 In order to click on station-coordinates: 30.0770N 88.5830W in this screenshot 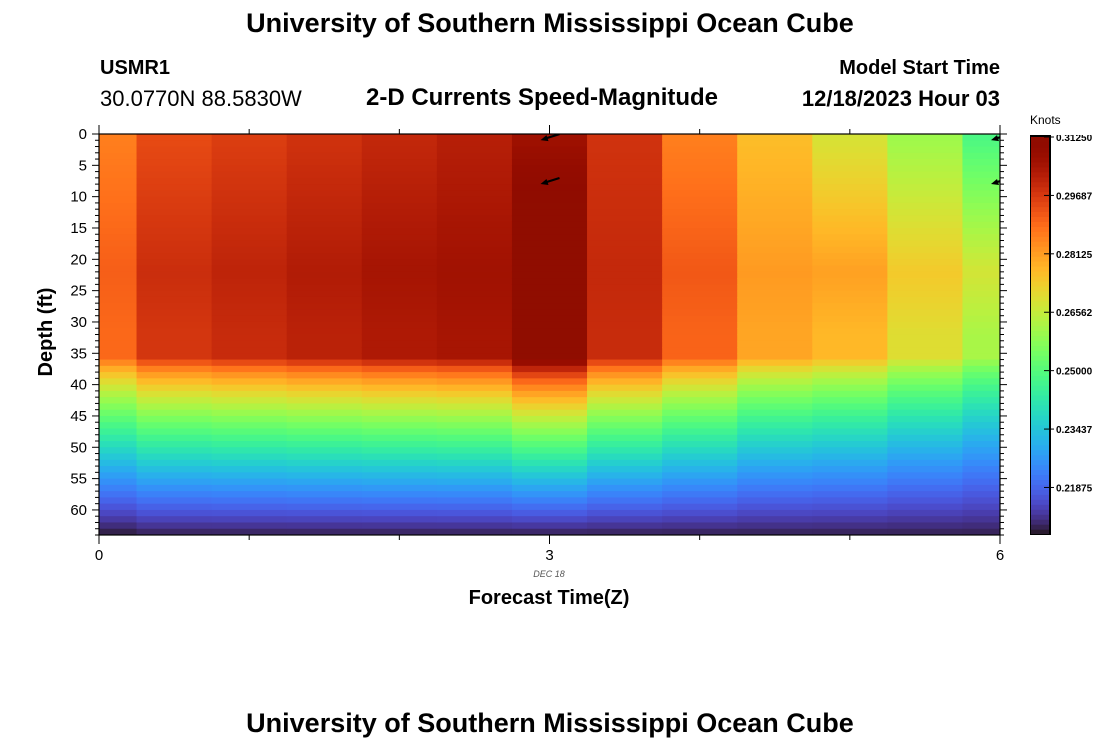, I will do `click(201, 98)`.